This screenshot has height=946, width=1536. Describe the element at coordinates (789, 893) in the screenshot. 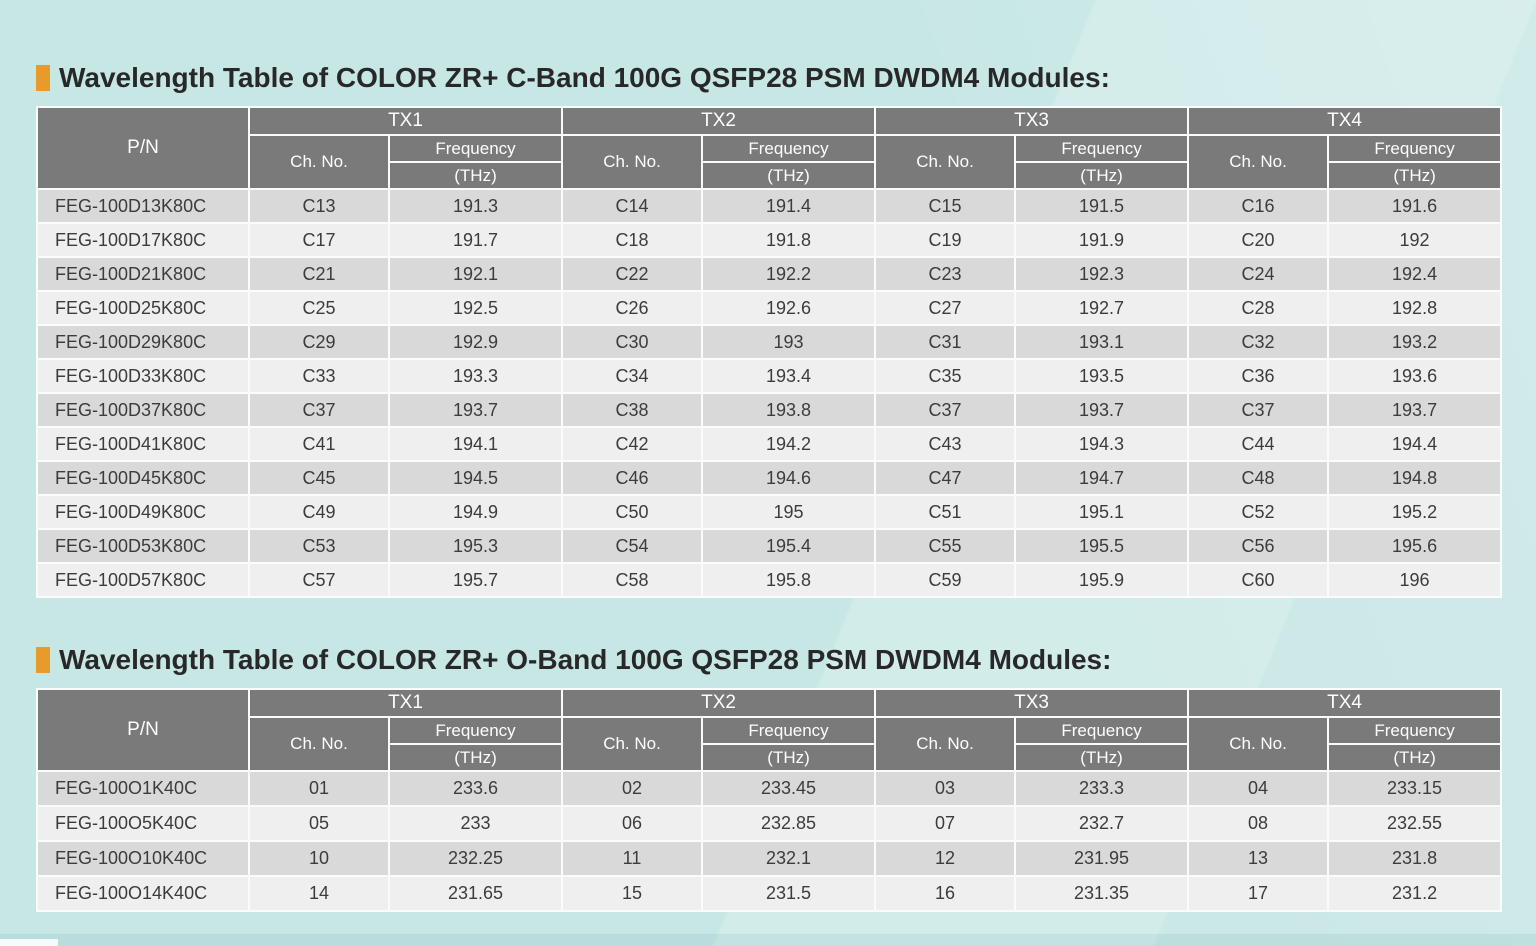

I see `frequency-cell: 231.5` at that location.